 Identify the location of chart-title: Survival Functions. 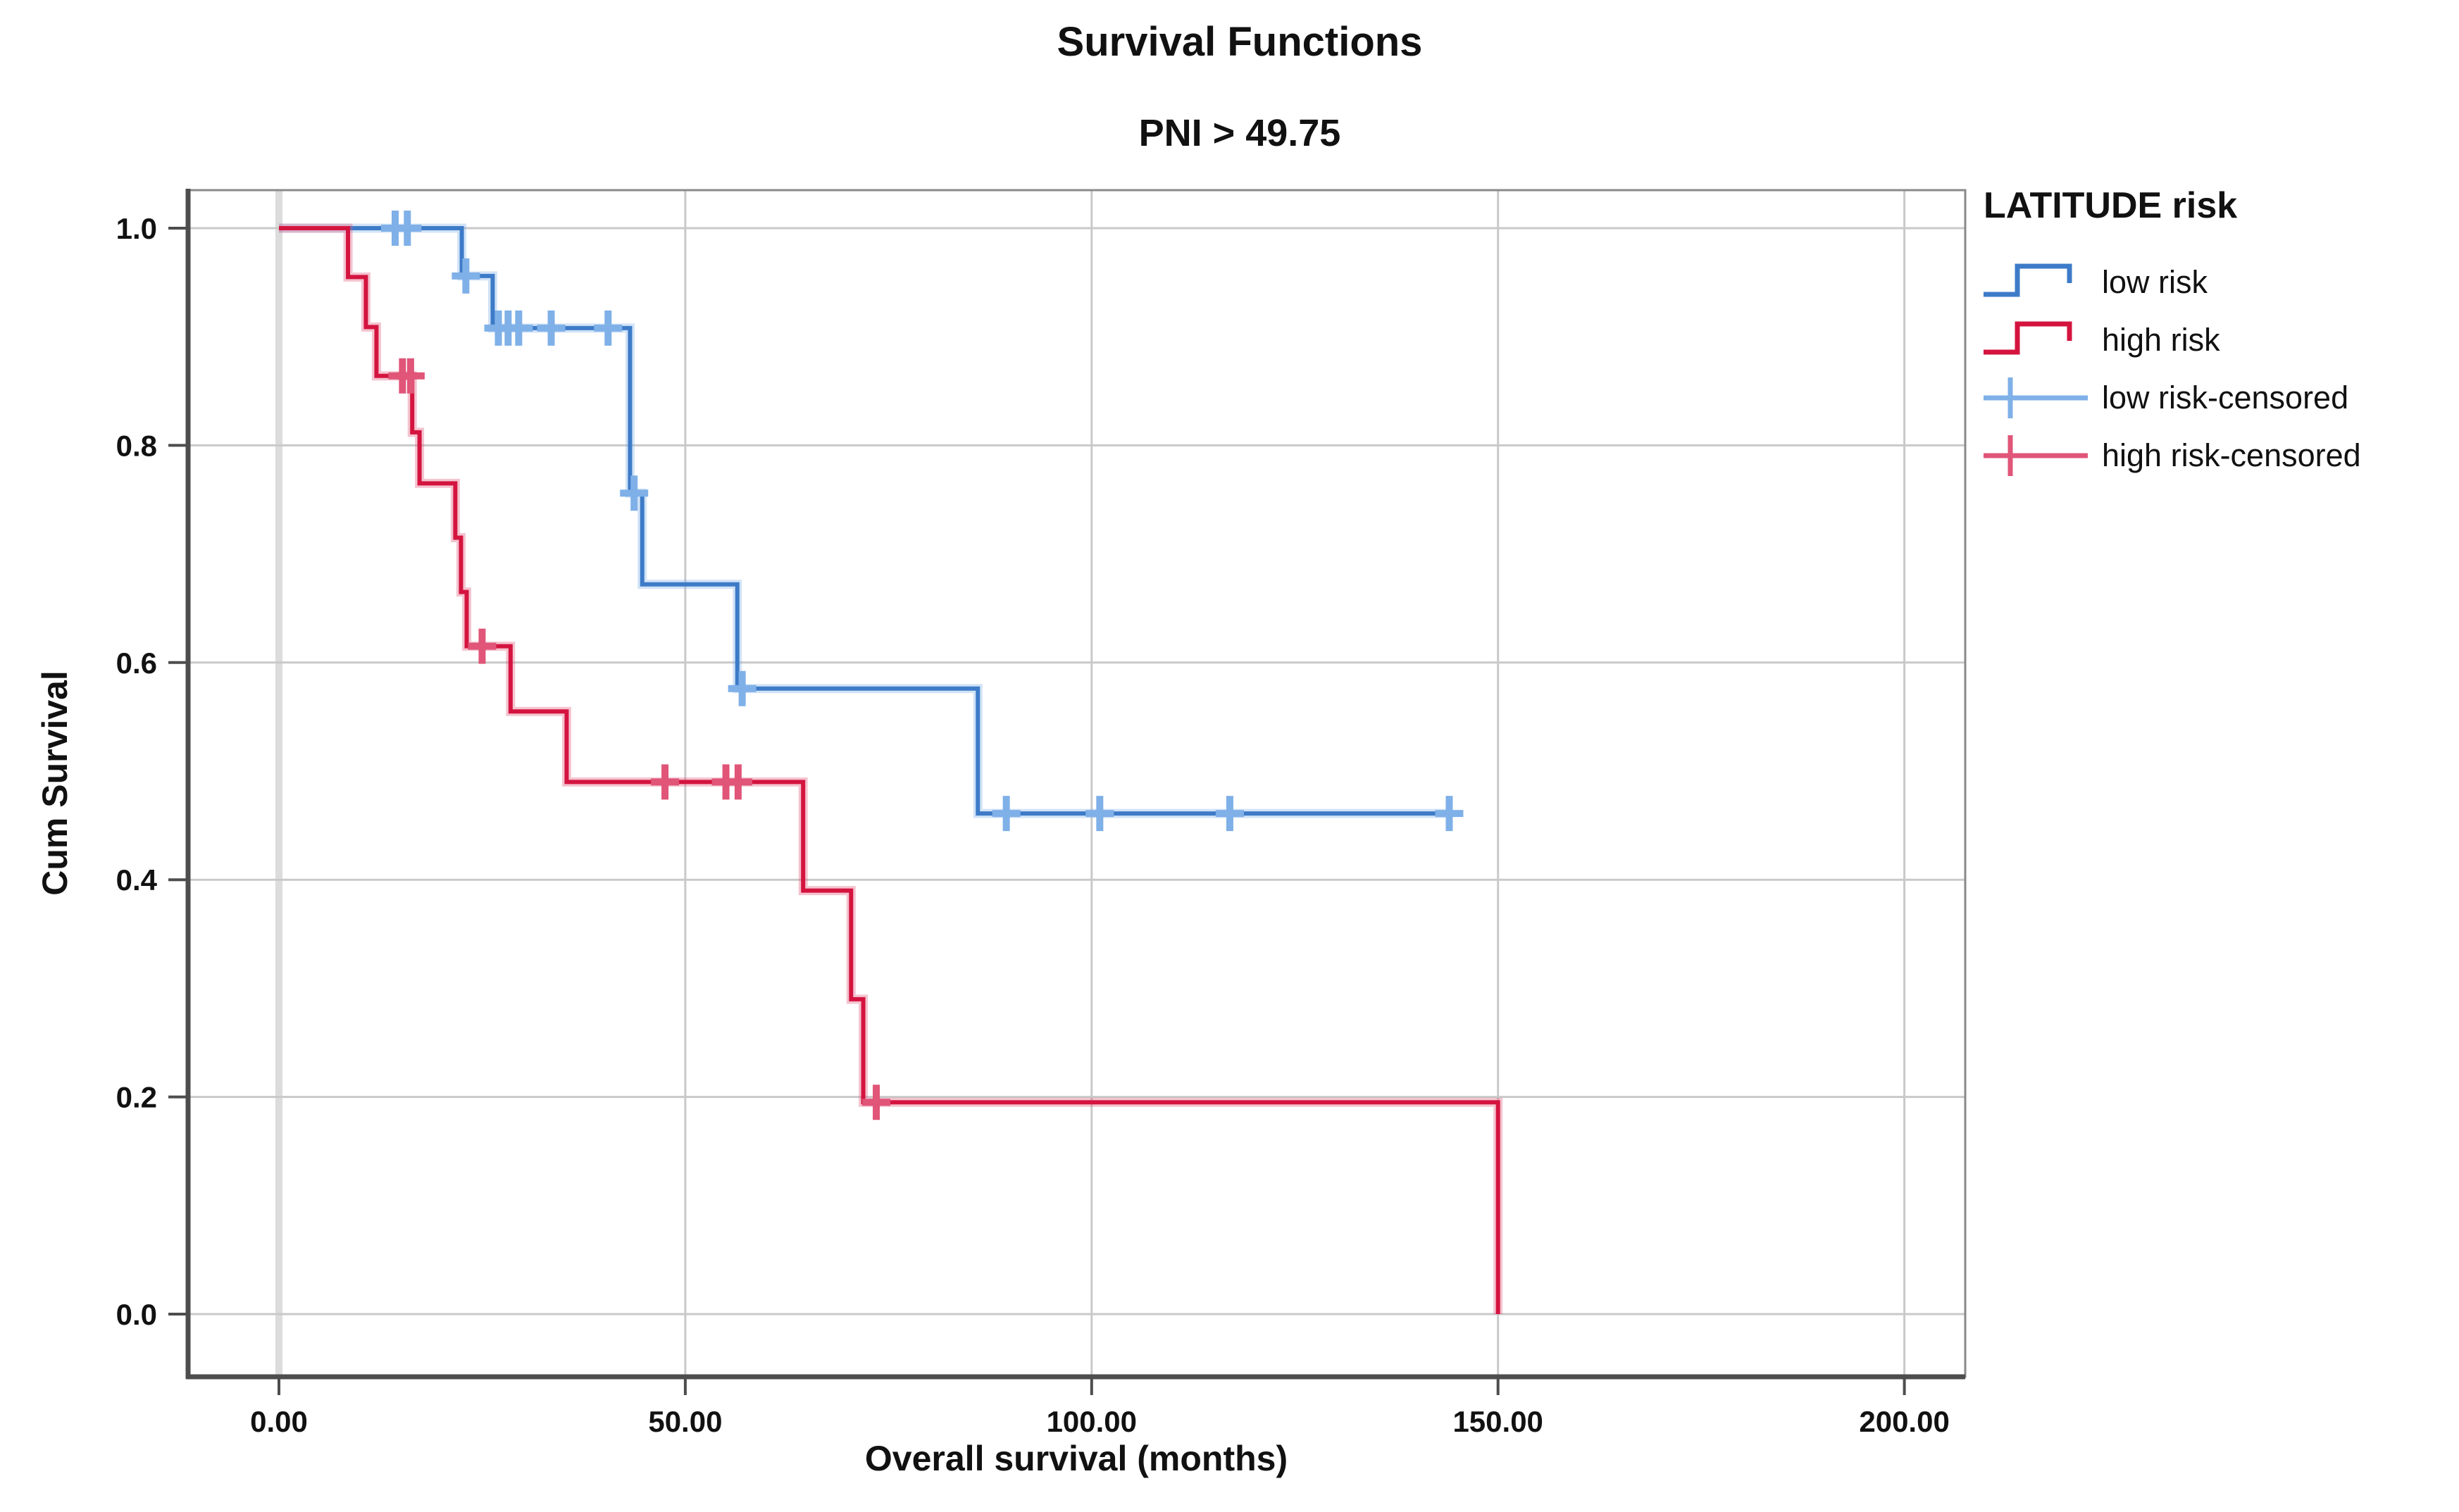
(1240, 42).